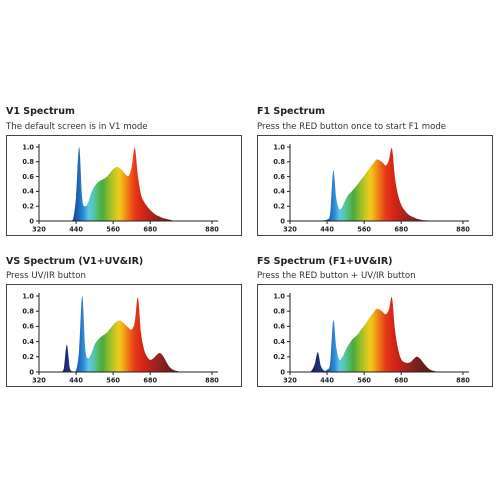  I want to click on panel-subtitle: The default screen is in V1 mode, so click(77, 127).